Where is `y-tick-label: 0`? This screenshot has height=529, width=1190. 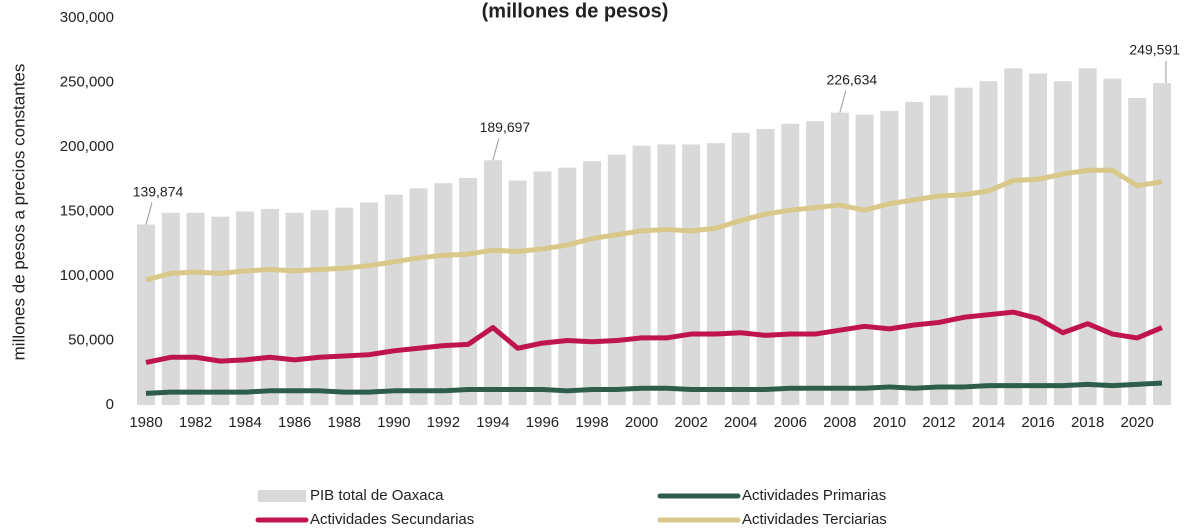 y-tick-label: 0 is located at coordinates (110, 404).